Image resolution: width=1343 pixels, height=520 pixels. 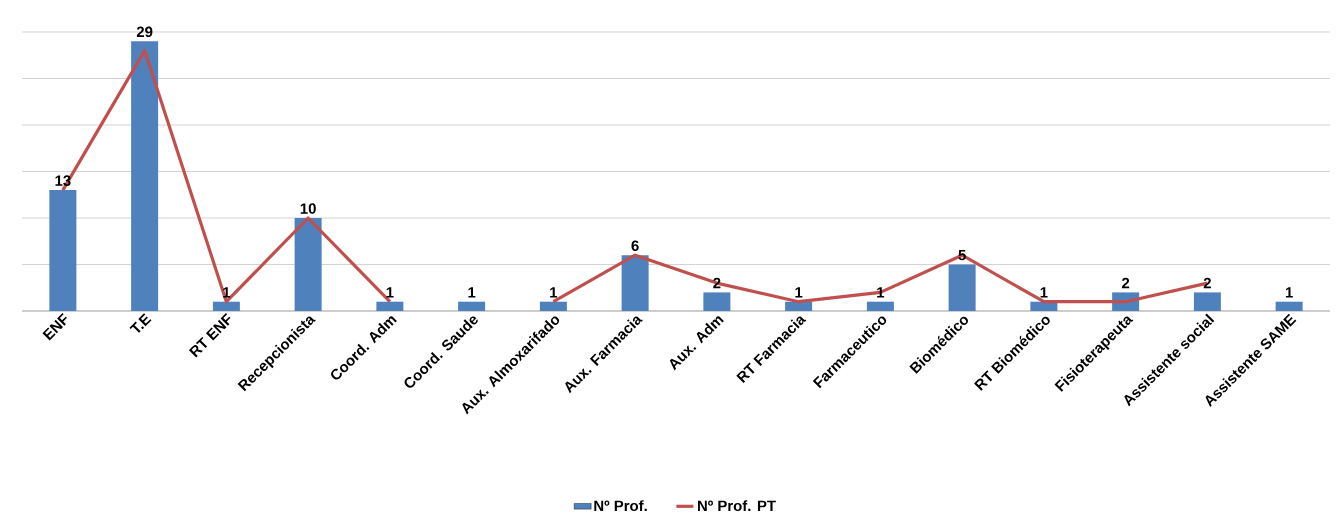 I want to click on x-tick-label: T.E, so click(x=140, y=323).